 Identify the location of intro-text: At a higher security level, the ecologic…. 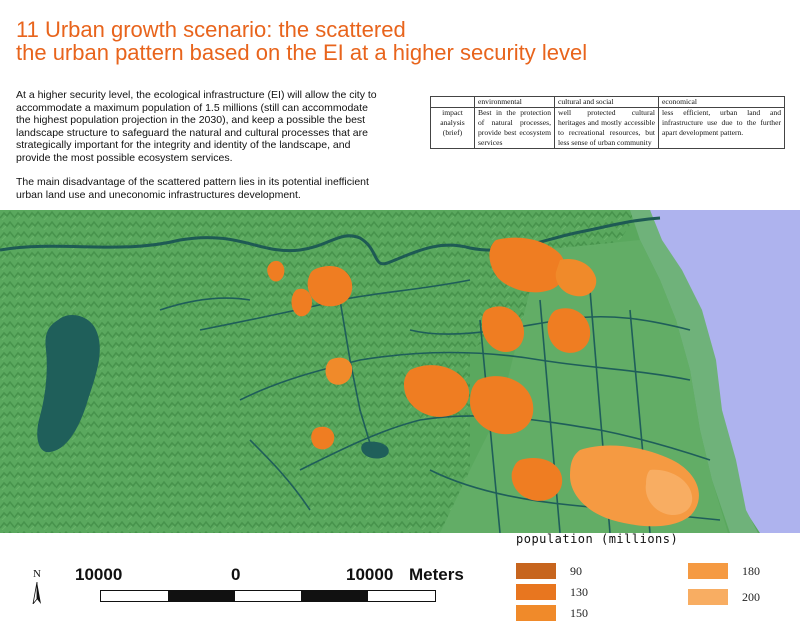
(197, 151).